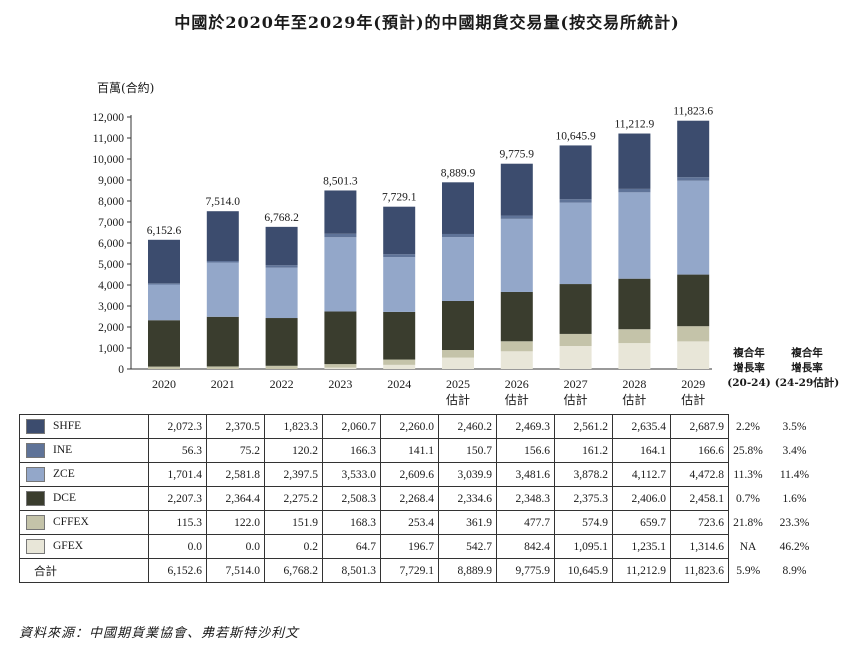 The image size is (854, 653). I want to click on row-name: CFFEX, so click(71, 522).